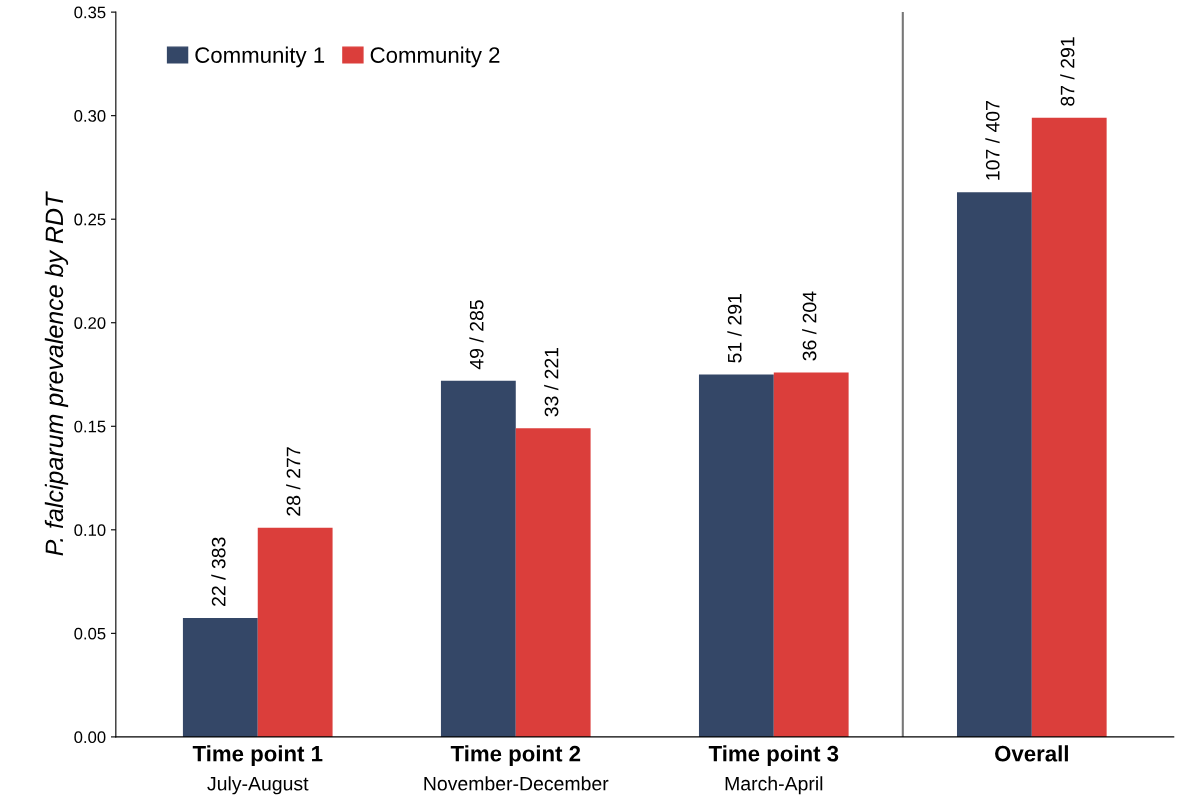  I want to click on y-tick-label: 0.10, so click(90, 530).